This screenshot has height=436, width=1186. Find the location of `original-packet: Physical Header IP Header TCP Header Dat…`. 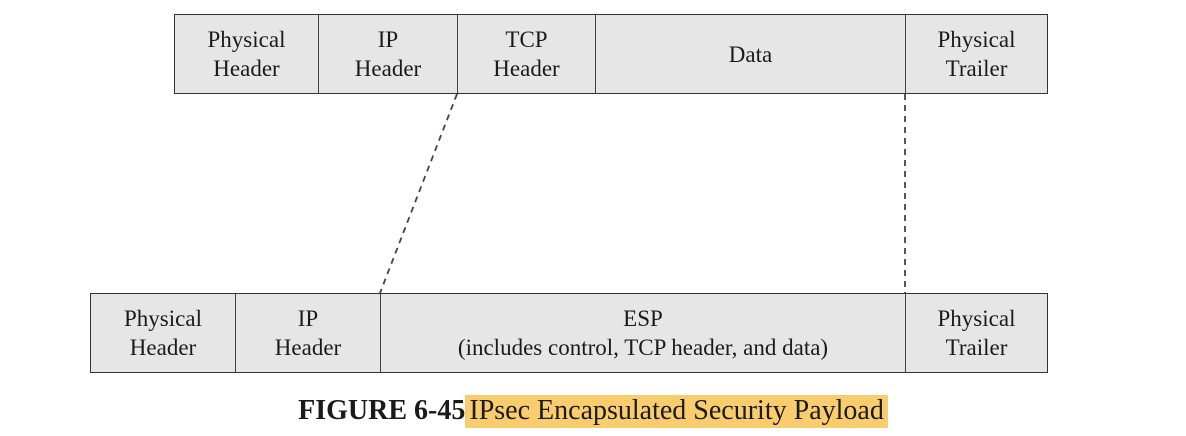

original-packet: Physical Header IP Header TCP Header Dat… is located at coordinates (611, 54).